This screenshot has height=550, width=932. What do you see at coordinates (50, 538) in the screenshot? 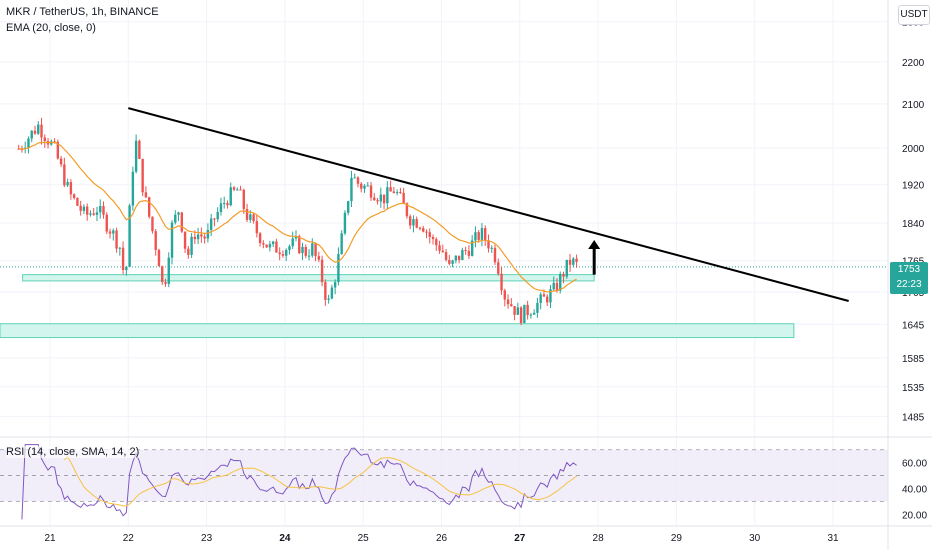
I see `time-tick-label: 21` at bounding box center [50, 538].